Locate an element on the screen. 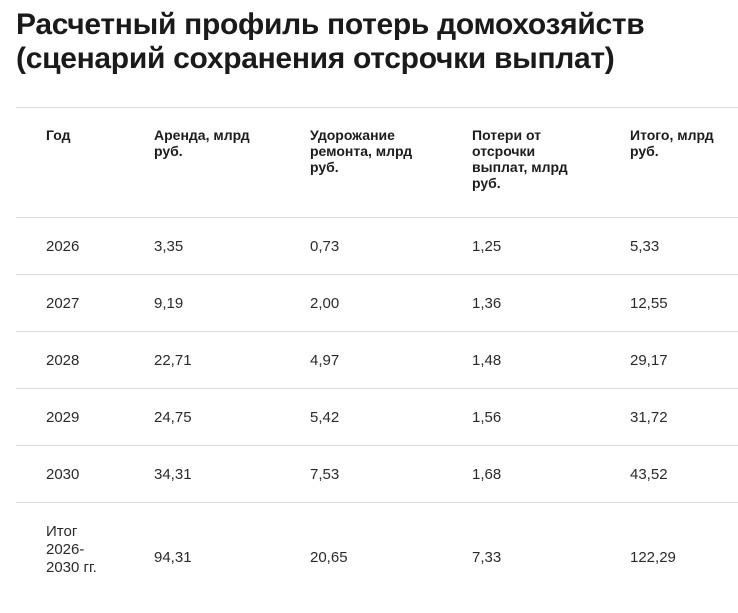  table-row: 2029 24,75 5,42 1,56 31,72 is located at coordinates (377, 417).